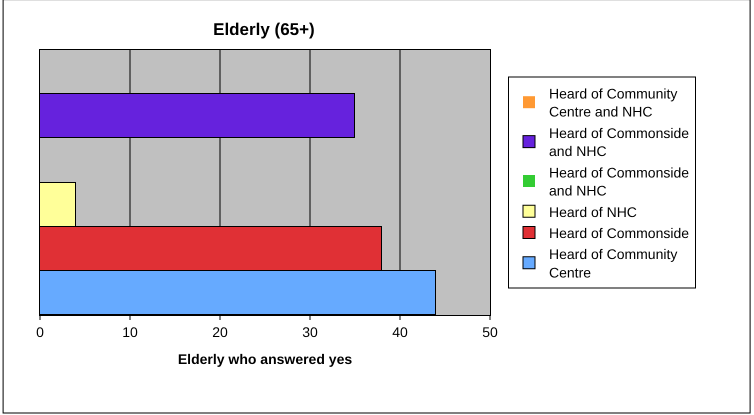  I want to click on x-tick-label: 40, so click(400, 332).